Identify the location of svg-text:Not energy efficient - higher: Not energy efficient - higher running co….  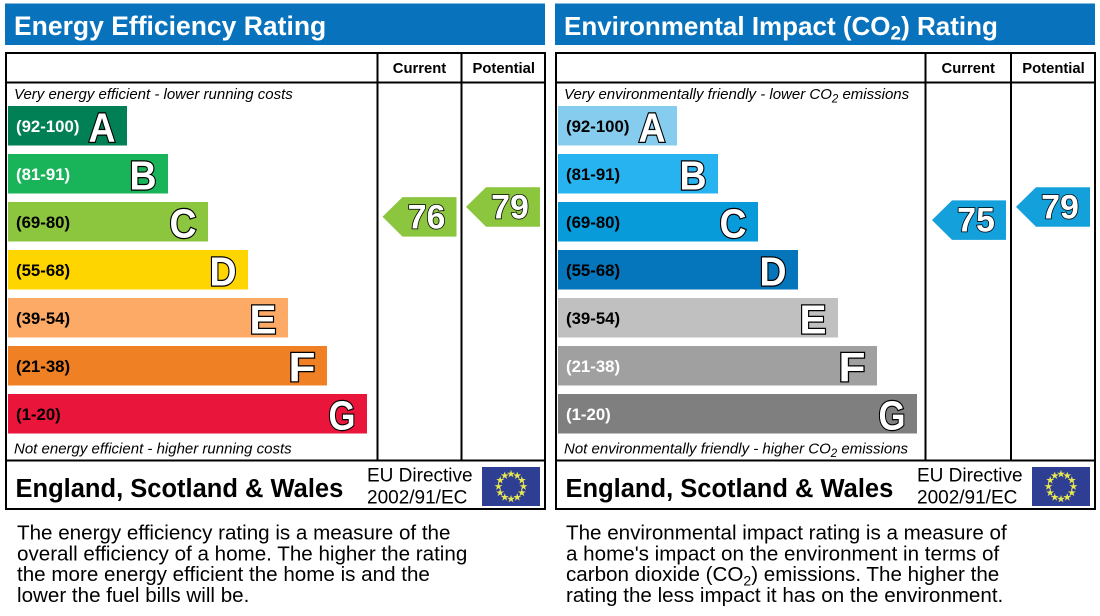
(153, 449).